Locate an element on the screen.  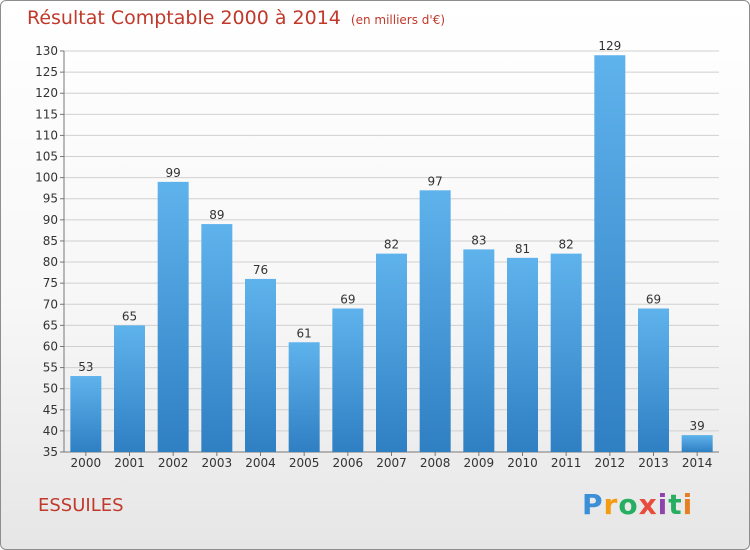
y-tick-label: 115 is located at coordinates (46, 114).